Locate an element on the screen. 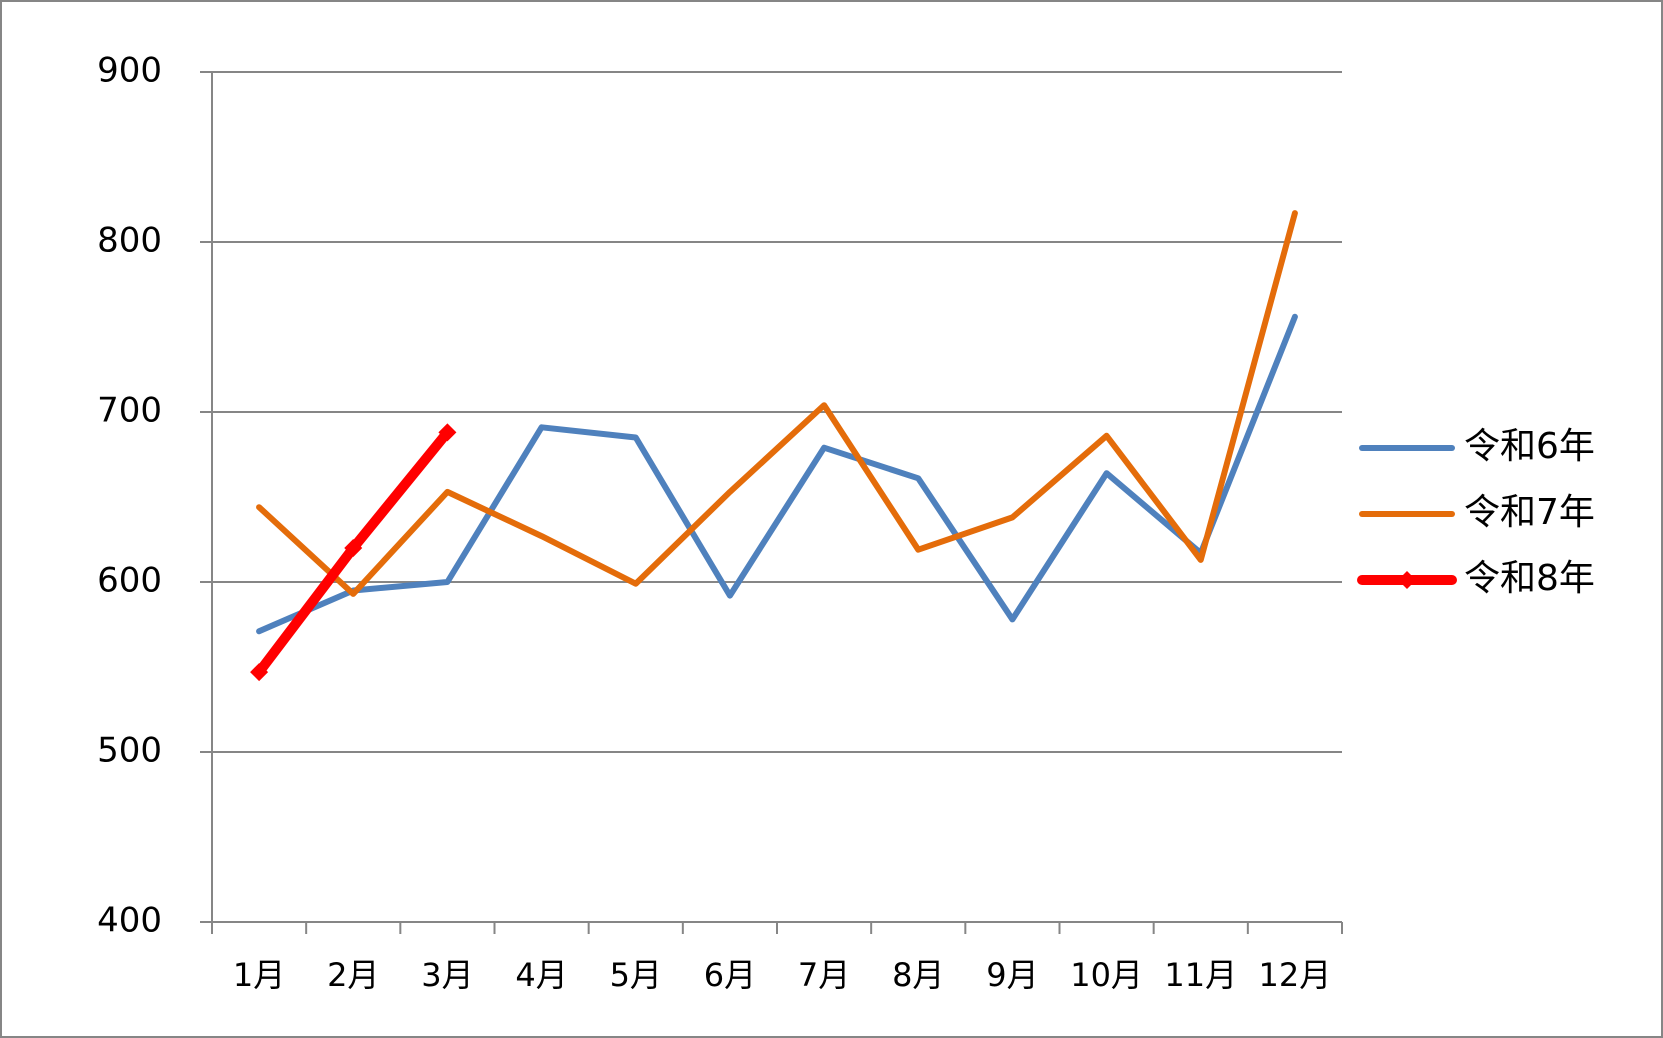  legend-label: 令和7年 is located at coordinates (1529, 512).